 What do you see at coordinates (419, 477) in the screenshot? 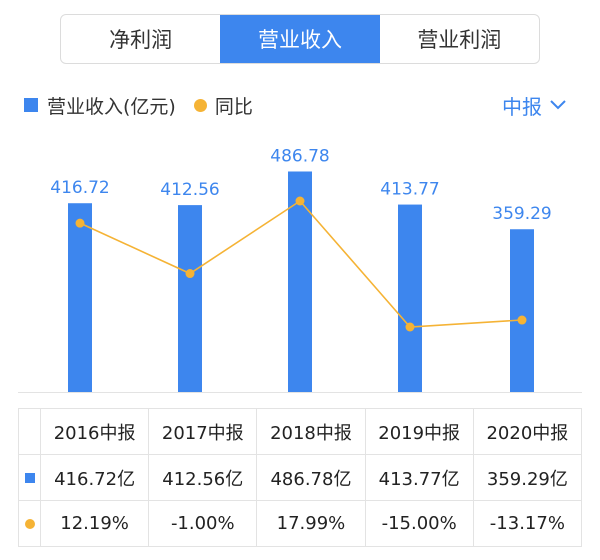
I see `revenue-cell: 413.77亿` at bounding box center [419, 477].